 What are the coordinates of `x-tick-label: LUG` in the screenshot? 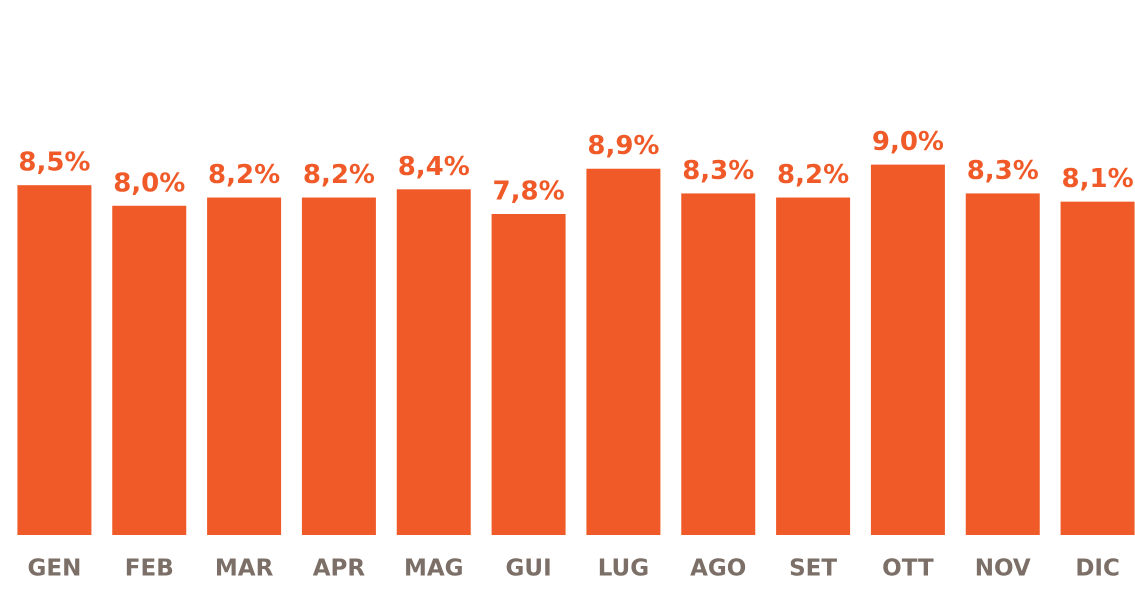 It's located at (623, 569).